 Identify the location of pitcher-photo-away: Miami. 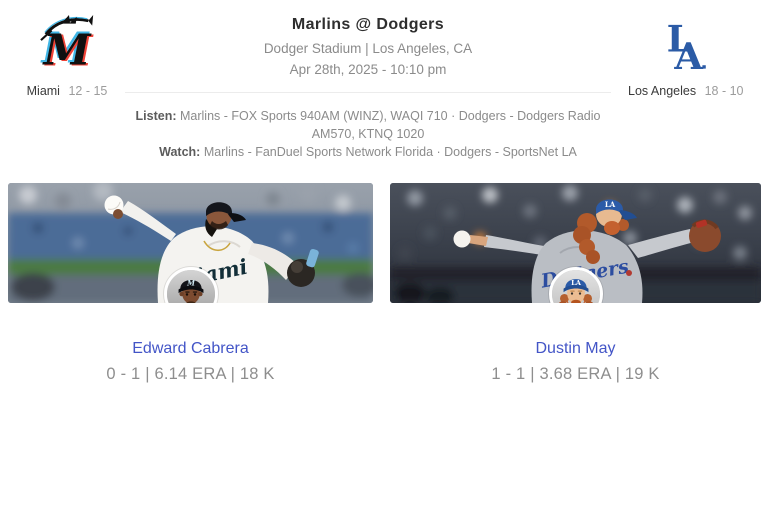
(190, 243).